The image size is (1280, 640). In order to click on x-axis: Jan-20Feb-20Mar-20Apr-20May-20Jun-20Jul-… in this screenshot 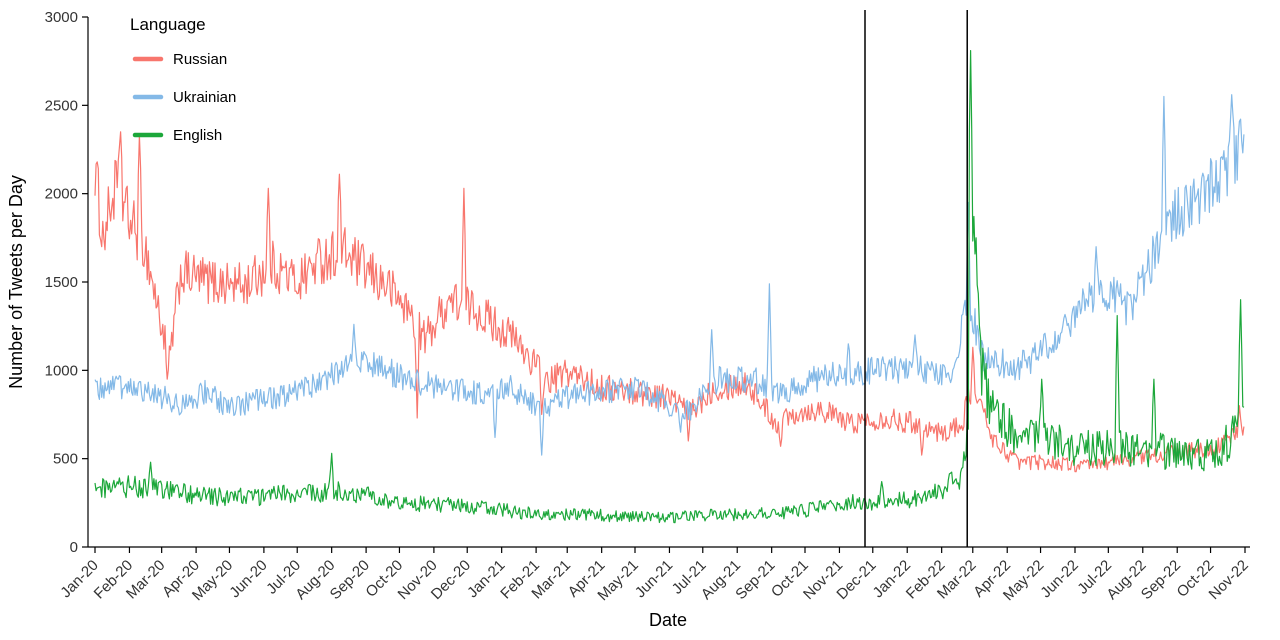, I will do `click(654, 575)`.